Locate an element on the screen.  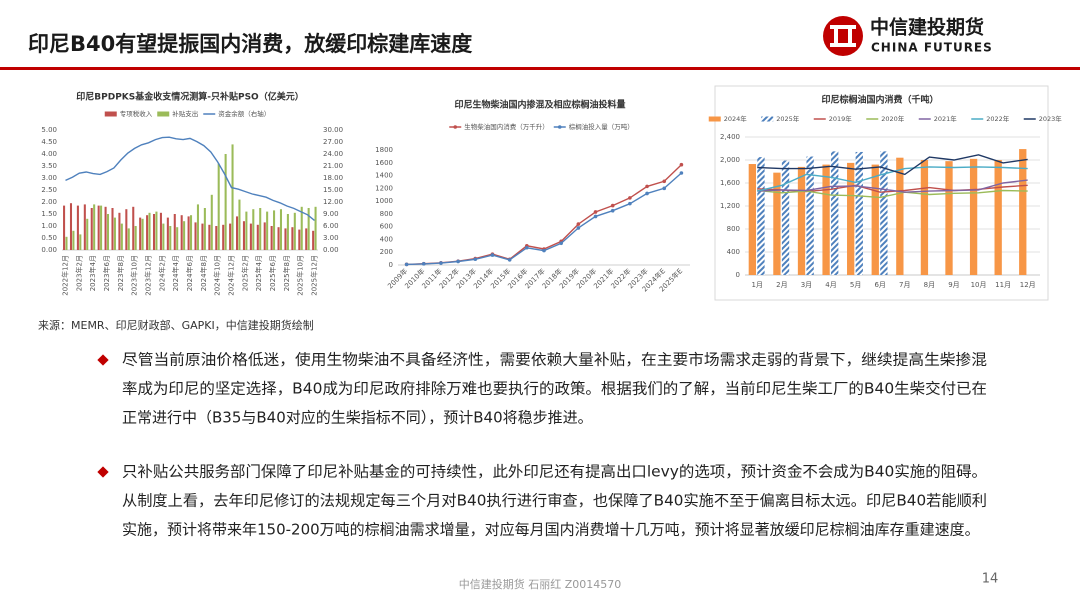
y-tick-label: 1,200 is located at coordinates (730, 206).